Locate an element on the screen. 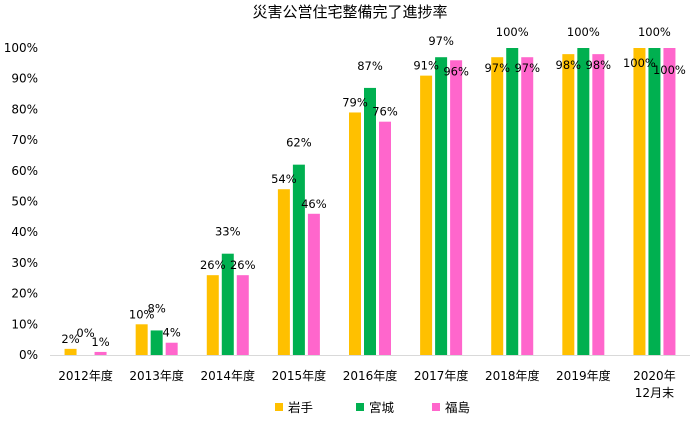 The width and height of the screenshot is (700, 429). data-label: 46% is located at coordinates (314, 204).